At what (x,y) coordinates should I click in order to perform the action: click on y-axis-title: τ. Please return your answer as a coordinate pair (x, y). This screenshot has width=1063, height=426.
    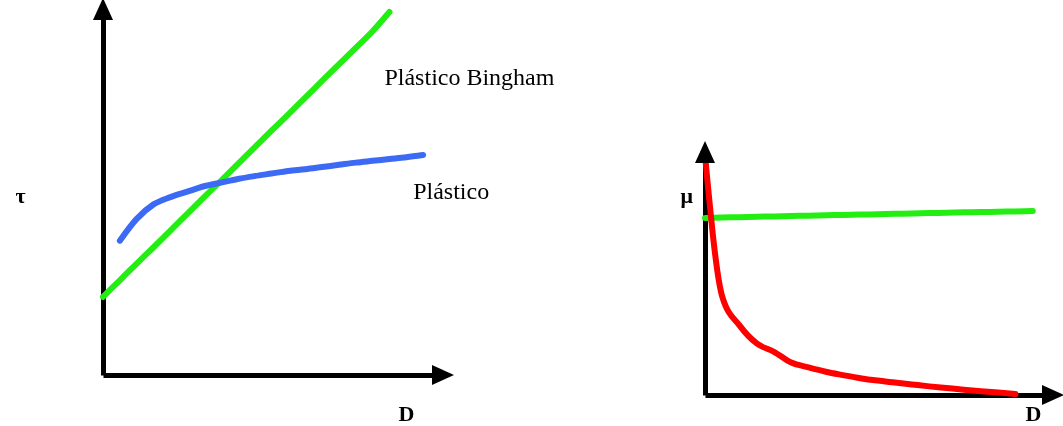
    Looking at the image, I should click on (20, 195).